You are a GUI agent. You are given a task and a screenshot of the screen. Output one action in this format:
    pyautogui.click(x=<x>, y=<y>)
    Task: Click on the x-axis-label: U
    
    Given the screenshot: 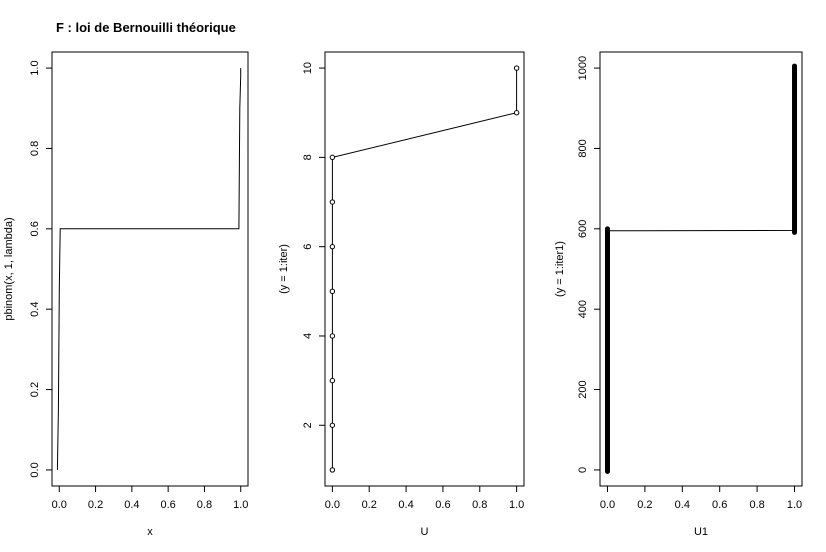 What is the action you would take?
    pyautogui.click(x=425, y=532)
    